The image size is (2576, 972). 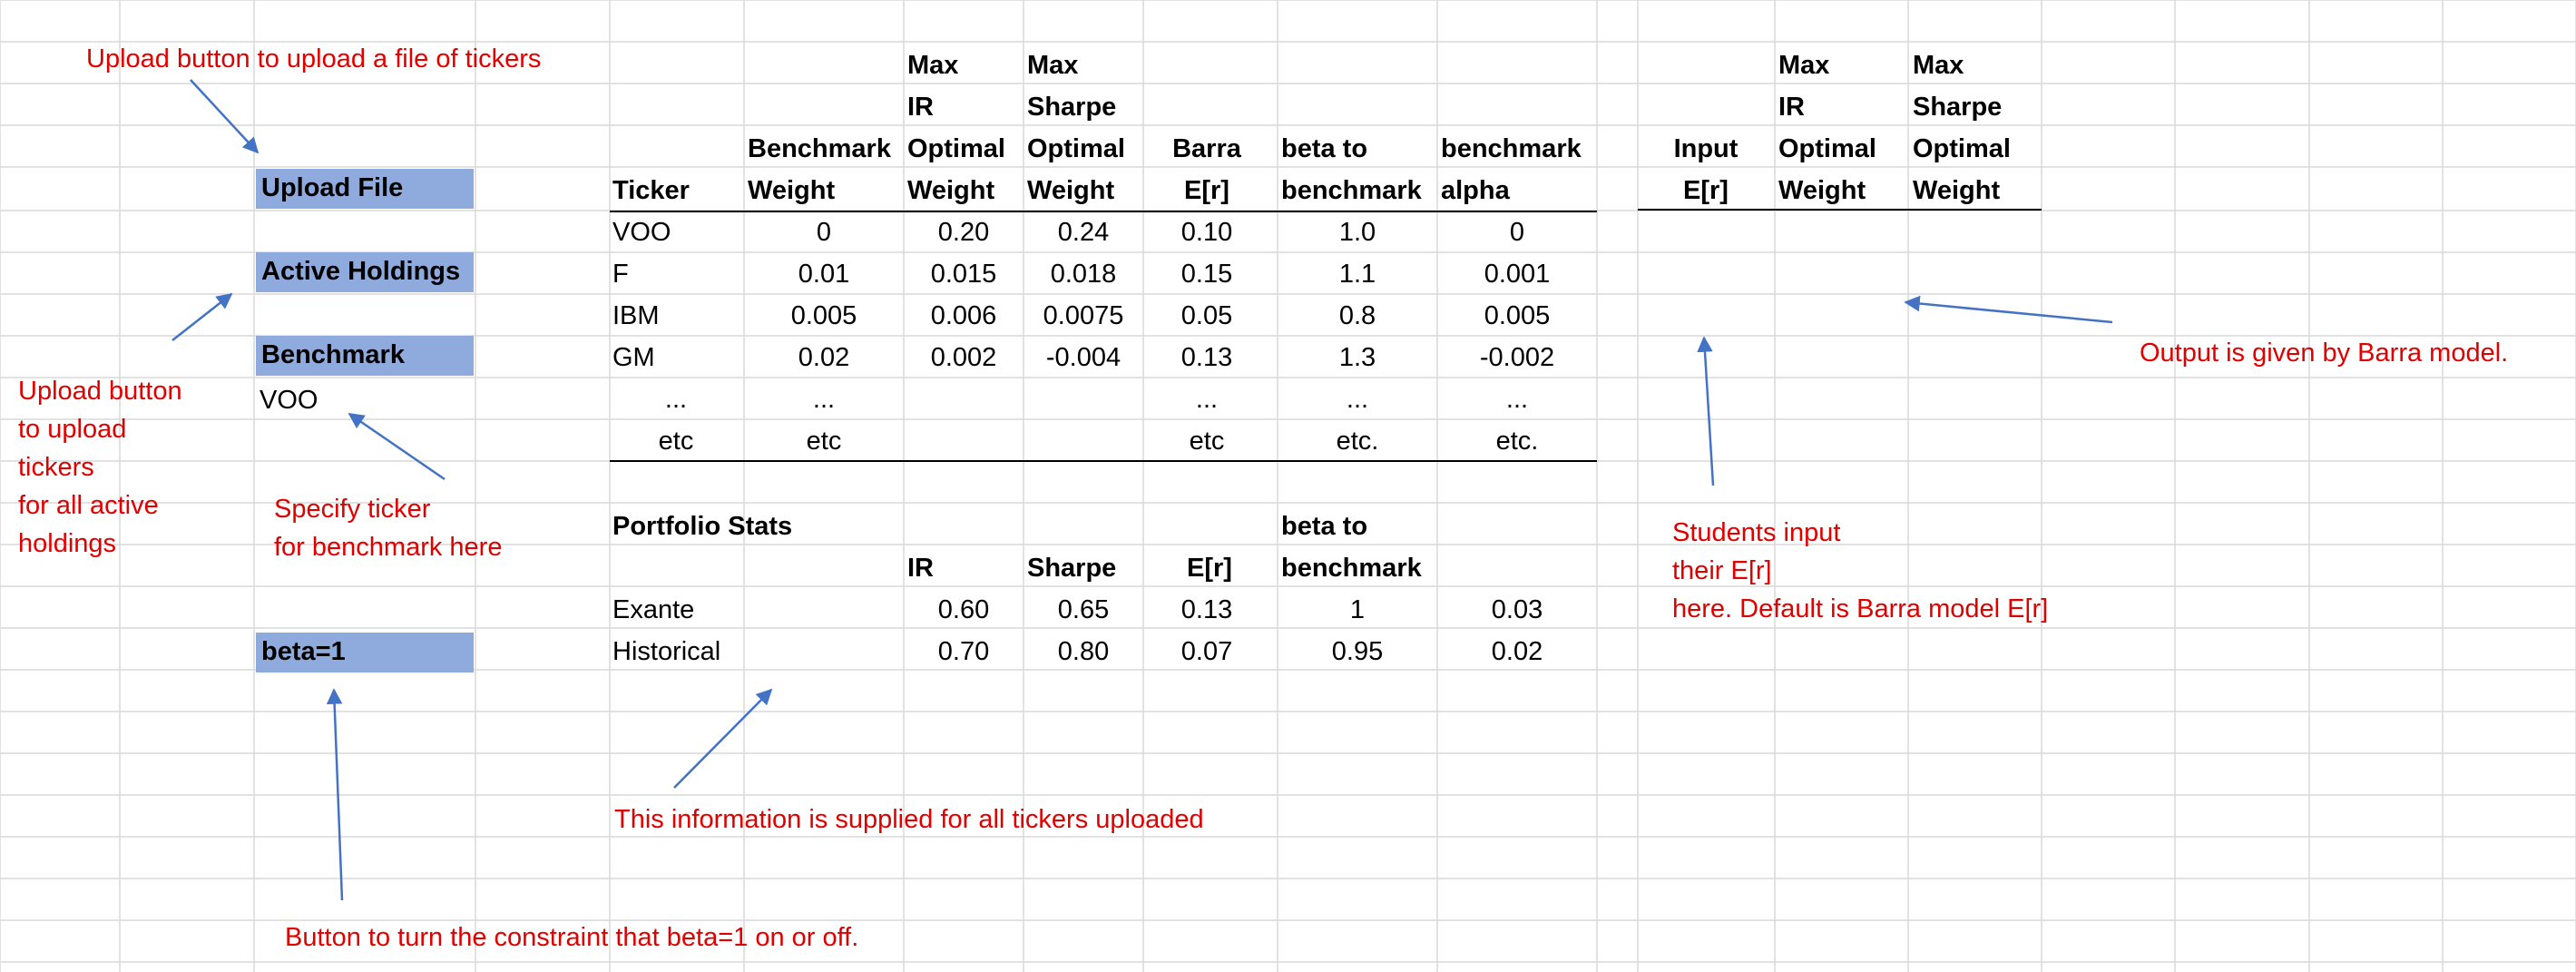 I want to click on header-max-sharpe-1: Max, so click(x=1053, y=65).